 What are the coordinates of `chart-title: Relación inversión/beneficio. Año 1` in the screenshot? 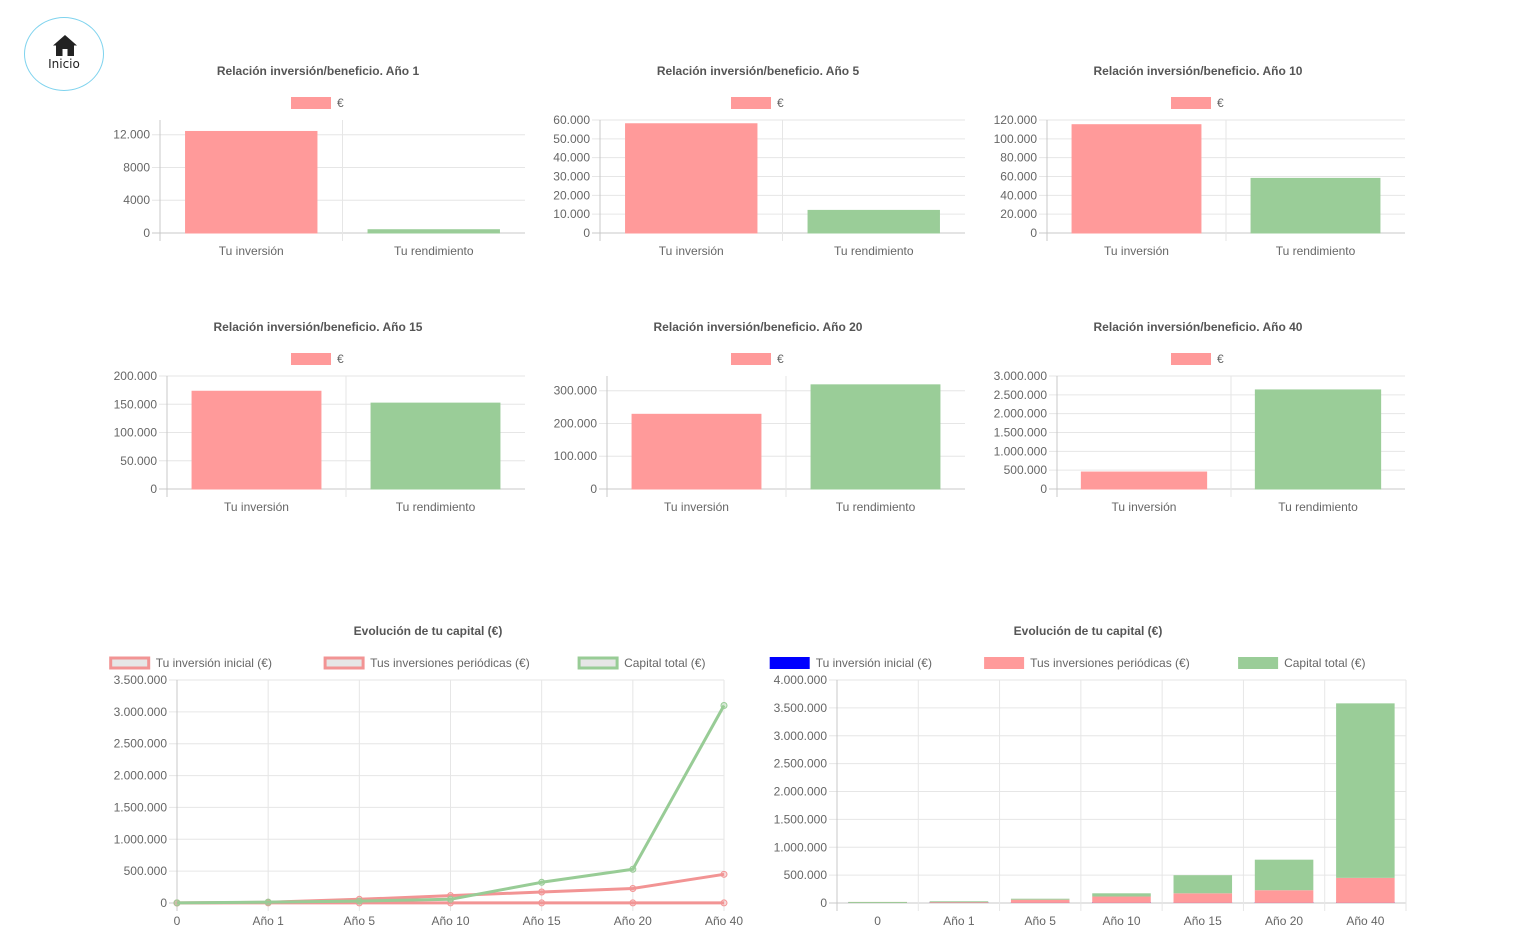 It's located at (318, 71).